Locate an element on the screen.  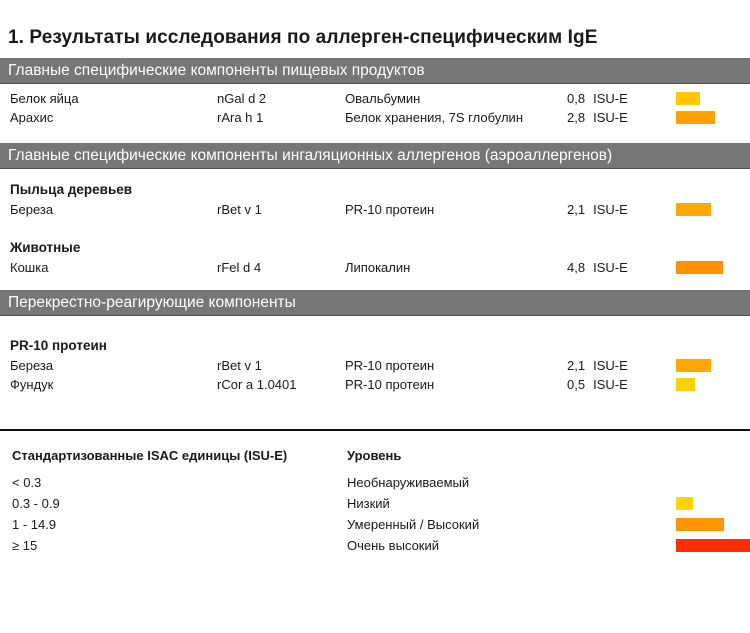
table-row: Белок яйца nGal d 2 Овальбумин 0,8 ISU-E is located at coordinates (375, 98).